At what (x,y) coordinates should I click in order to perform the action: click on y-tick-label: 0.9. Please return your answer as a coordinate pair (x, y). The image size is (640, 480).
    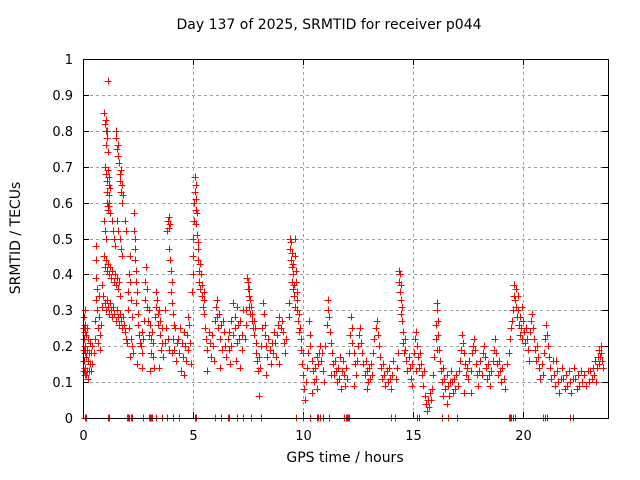
    Looking at the image, I should click on (62, 96).